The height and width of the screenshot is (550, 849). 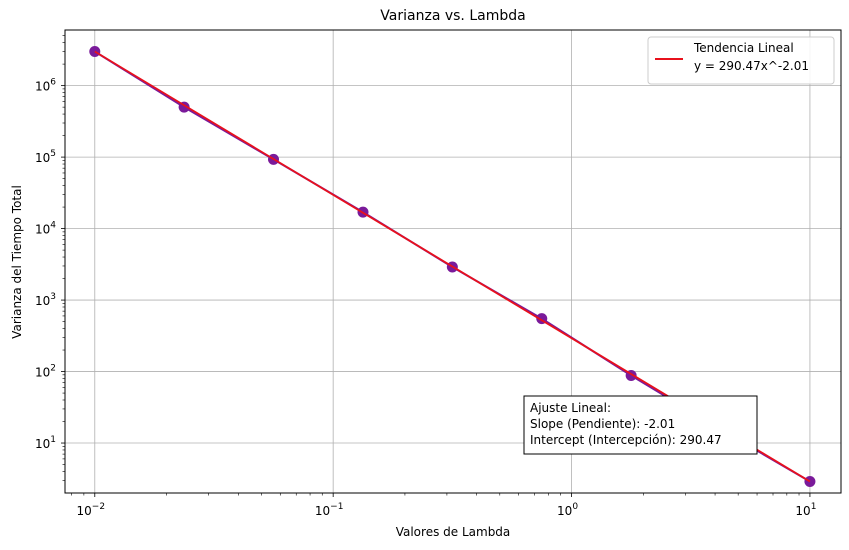 I want to click on legend: Tendencia Lineal y = 290.47x^-2.01, so click(x=741, y=60).